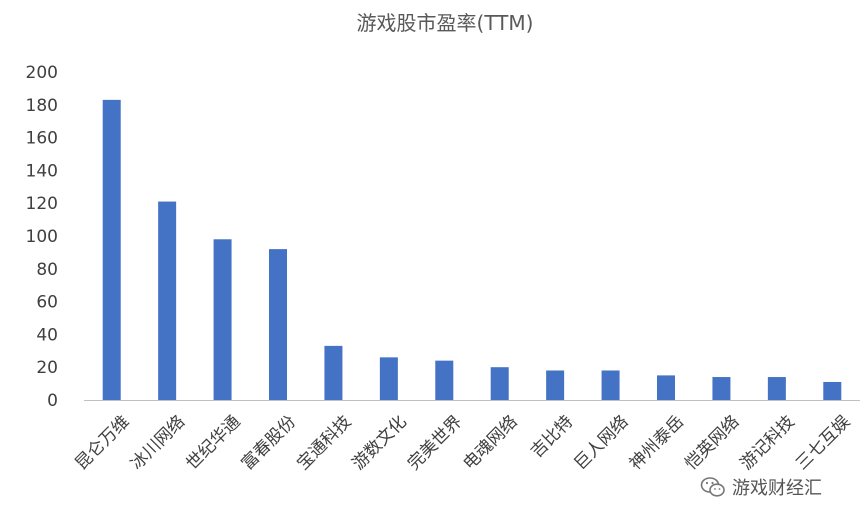  I want to click on watermark-text: 游戏财经汇, so click(777, 488).